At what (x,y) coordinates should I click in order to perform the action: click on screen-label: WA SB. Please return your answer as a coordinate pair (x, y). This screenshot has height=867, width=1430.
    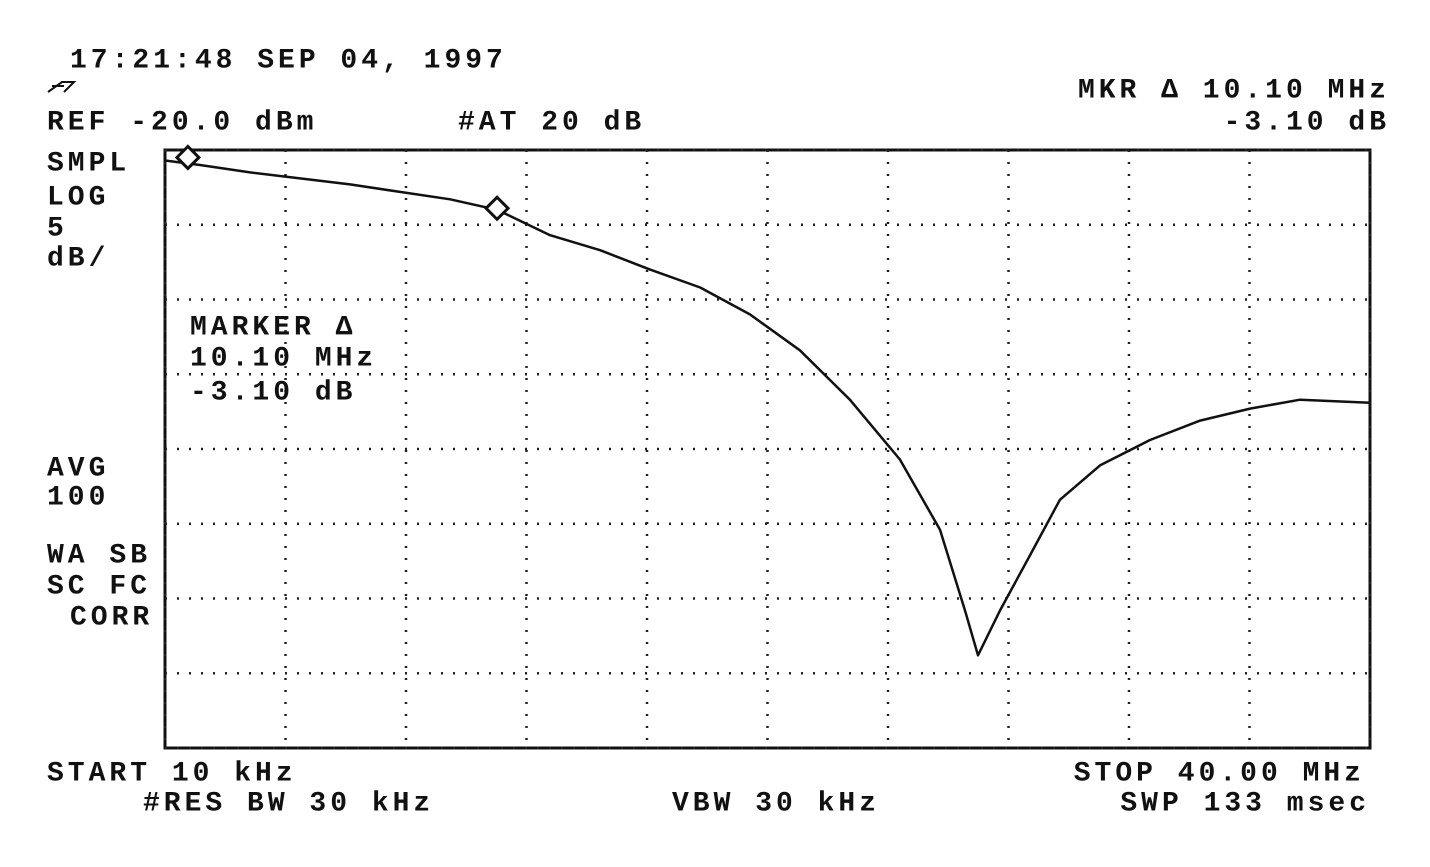
    Looking at the image, I should click on (99, 555).